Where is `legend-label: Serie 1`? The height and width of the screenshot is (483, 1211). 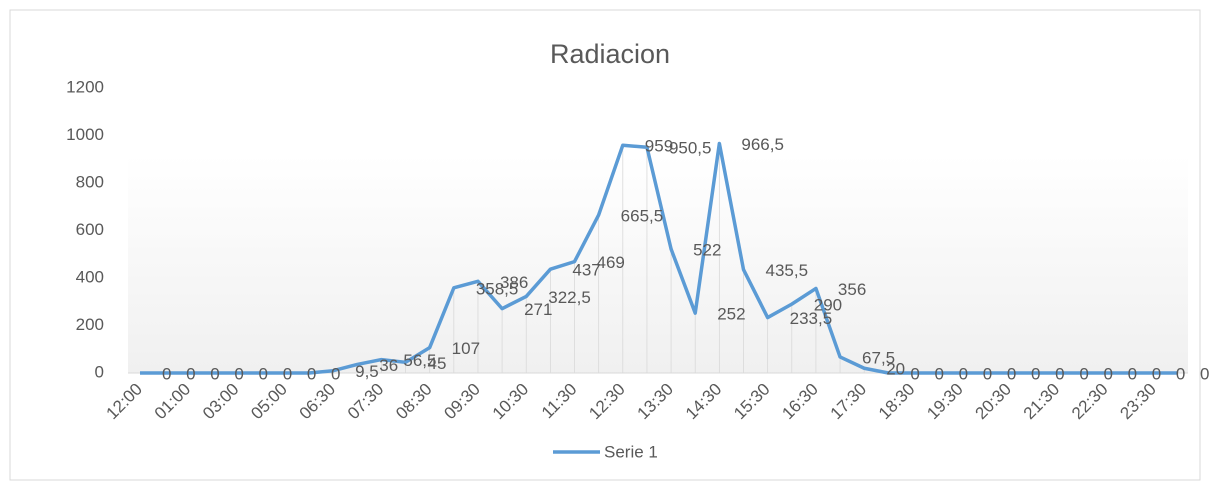
legend-label: Serie 1 is located at coordinates (631, 451).